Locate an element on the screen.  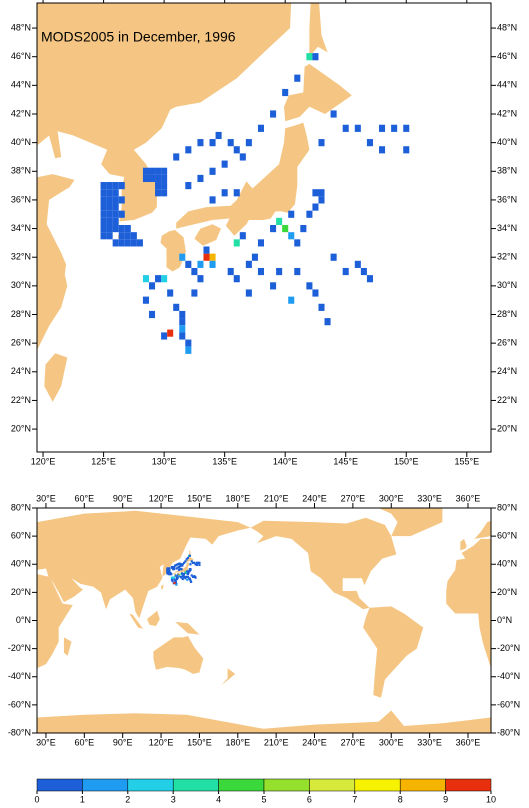
y-tick-label: 32°N is located at coordinates (507, 257).